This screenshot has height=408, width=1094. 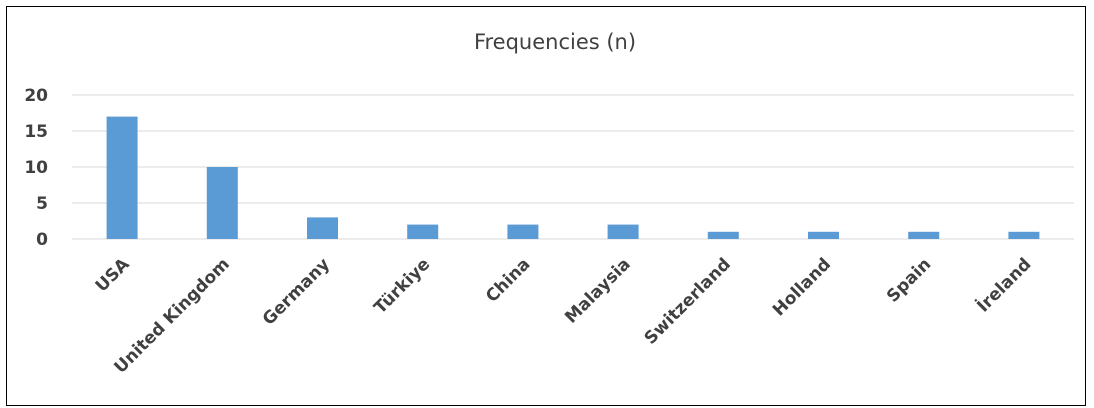 What do you see at coordinates (402, 286) in the screenshot?
I see `x-tick-label: Türkiye` at bounding box center [402, 286].